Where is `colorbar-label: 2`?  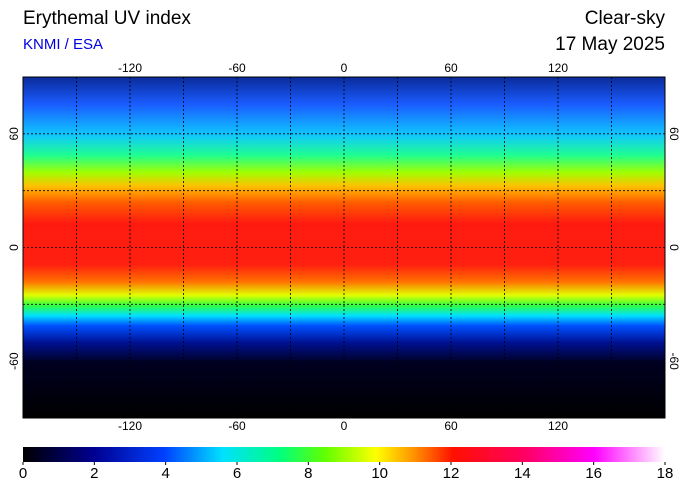
colorbar-label: 2 is located at coordinates (94, 473).